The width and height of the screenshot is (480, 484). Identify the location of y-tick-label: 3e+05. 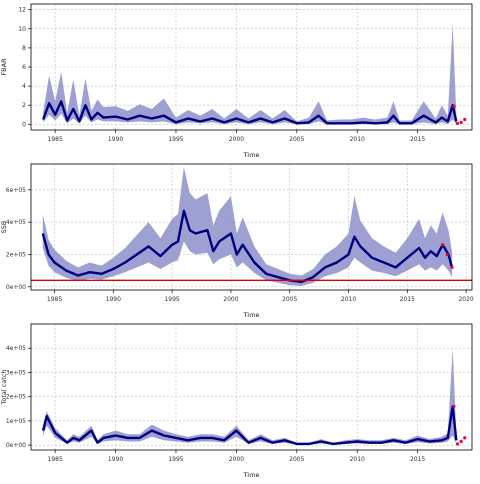
(16, 372).